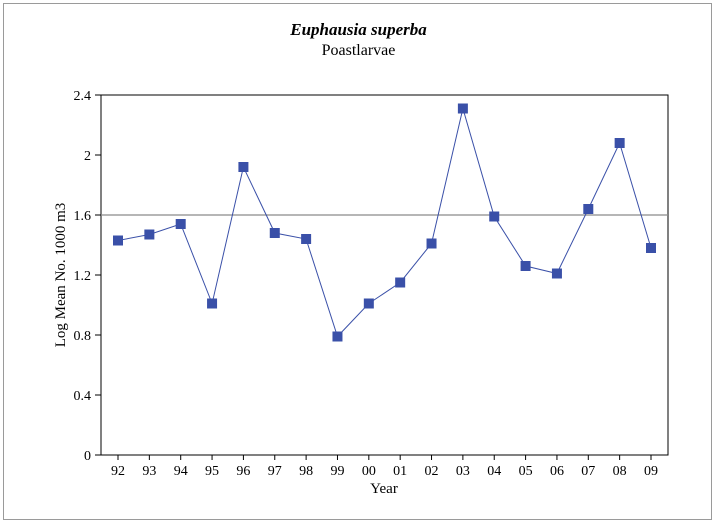 The width and height of the screenshot is (717, 525). What do you see at coordinates (358, 29) in the screenshot?
I see `chart-title: Euphausia superba` at bounding box center [358, 29].